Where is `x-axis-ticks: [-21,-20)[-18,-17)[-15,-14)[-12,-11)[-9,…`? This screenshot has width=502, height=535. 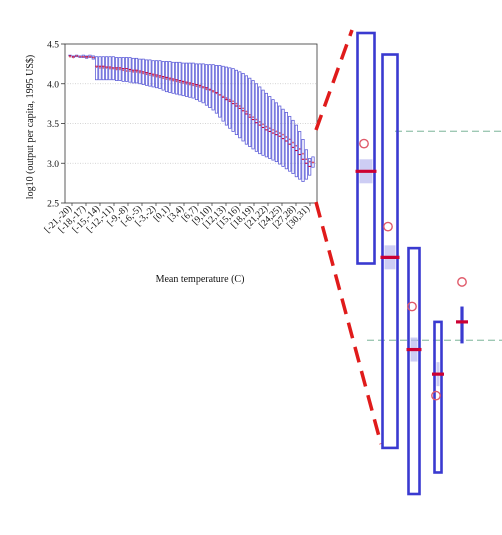 x-axis-ticks: [-21,-20)[-18,-17)[-15,-14)[-12,-11)[-9,… is located at coordinates (177, 219).